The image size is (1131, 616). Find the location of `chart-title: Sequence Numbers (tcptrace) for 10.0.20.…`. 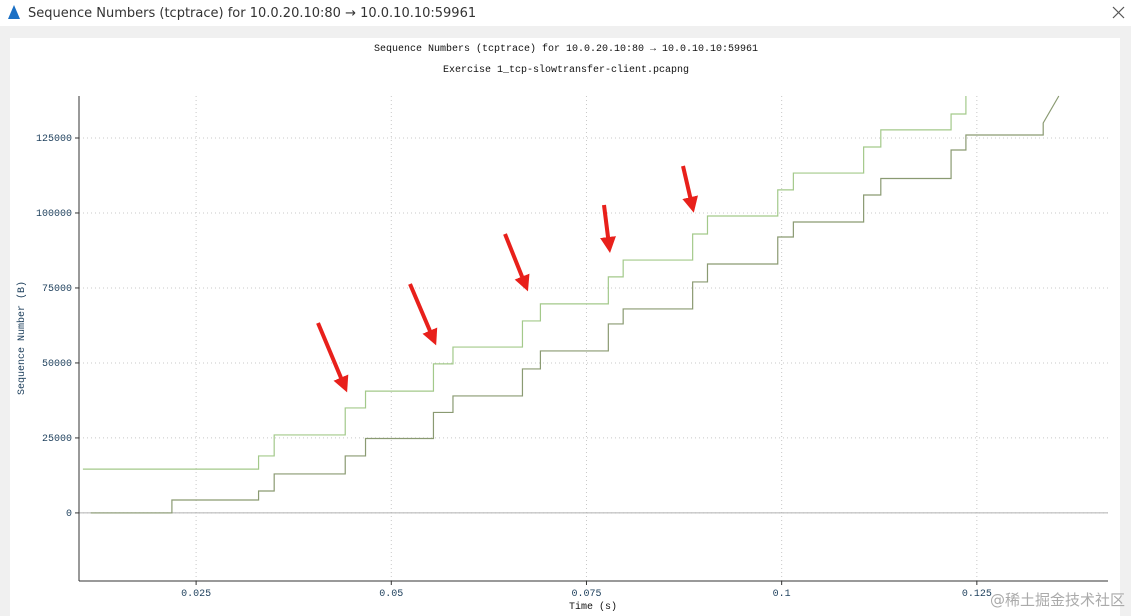

chart-title: Sequence Numbers (tcptrace) for 10.0.20.… is located at coordinates (566, 49).